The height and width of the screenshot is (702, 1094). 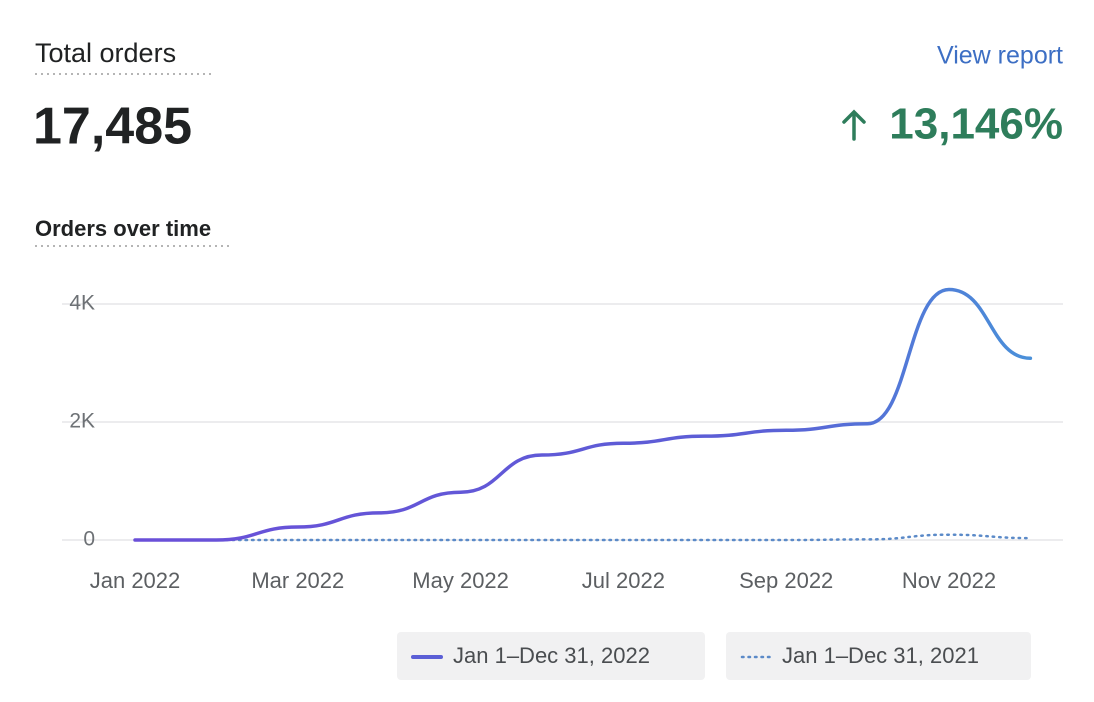 What do you see at coordinates (714, 656) in the screenshot?
I see `legend` at bounding box center [714, 656].